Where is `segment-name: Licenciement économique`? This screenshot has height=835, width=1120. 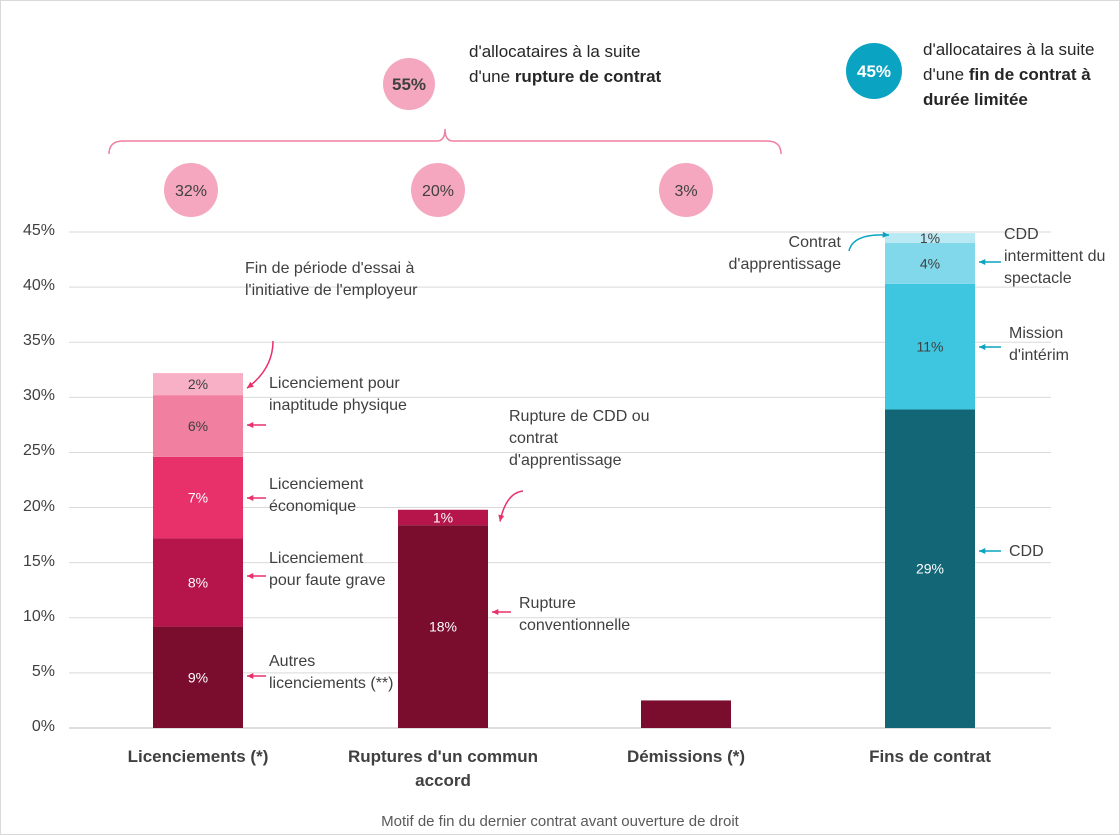 segment-name: Licenciement économique is located at coordinates (316, 495).